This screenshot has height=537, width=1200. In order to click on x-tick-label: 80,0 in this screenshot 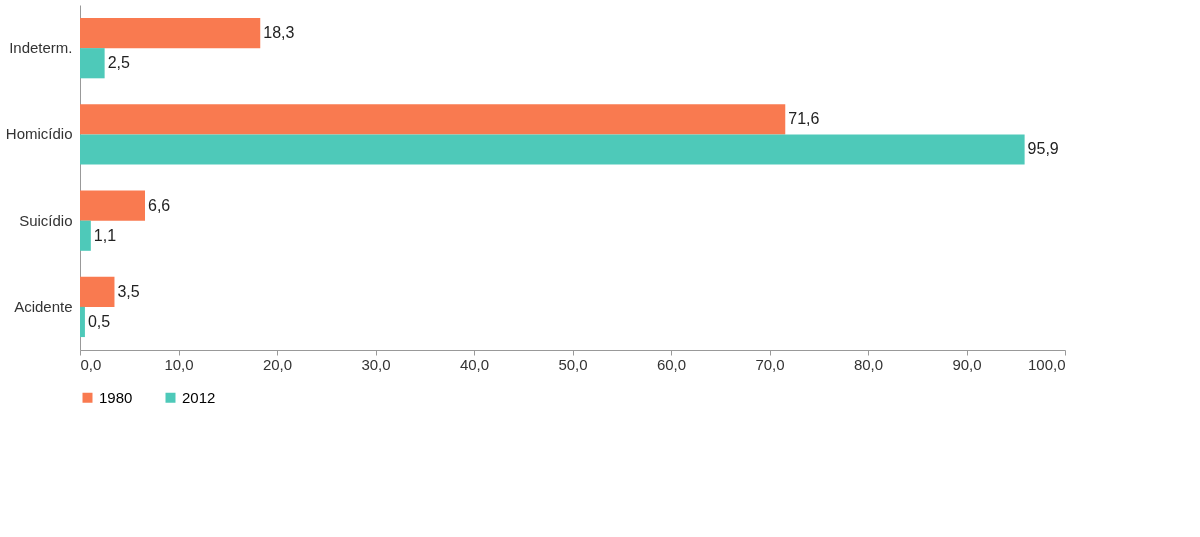, I will do `click(868, 364)`.